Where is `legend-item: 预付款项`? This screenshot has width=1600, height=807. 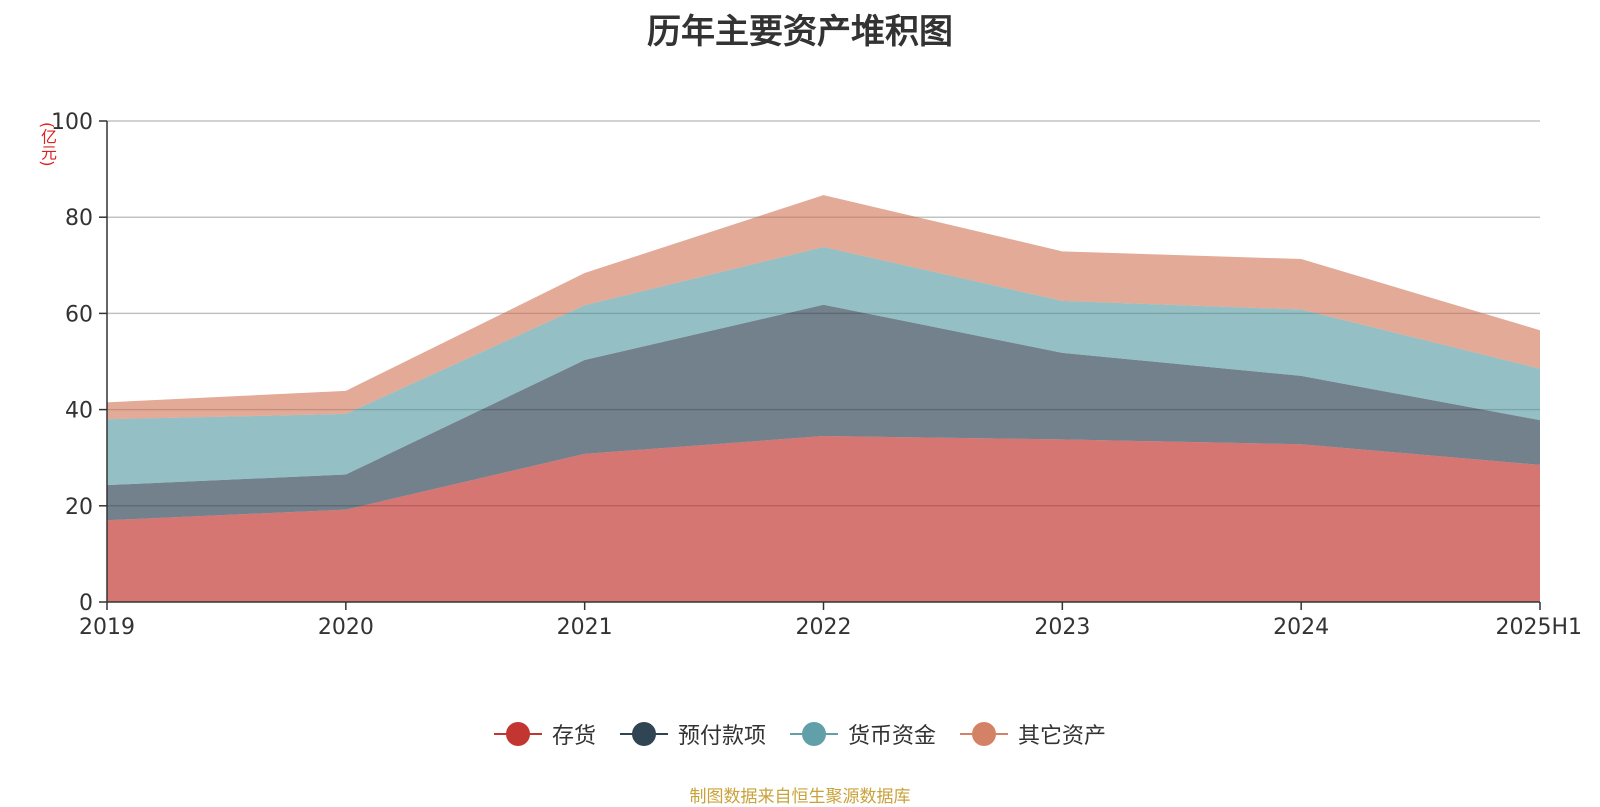 legend-item: 预付款项 is located at coordinates (692, 734).